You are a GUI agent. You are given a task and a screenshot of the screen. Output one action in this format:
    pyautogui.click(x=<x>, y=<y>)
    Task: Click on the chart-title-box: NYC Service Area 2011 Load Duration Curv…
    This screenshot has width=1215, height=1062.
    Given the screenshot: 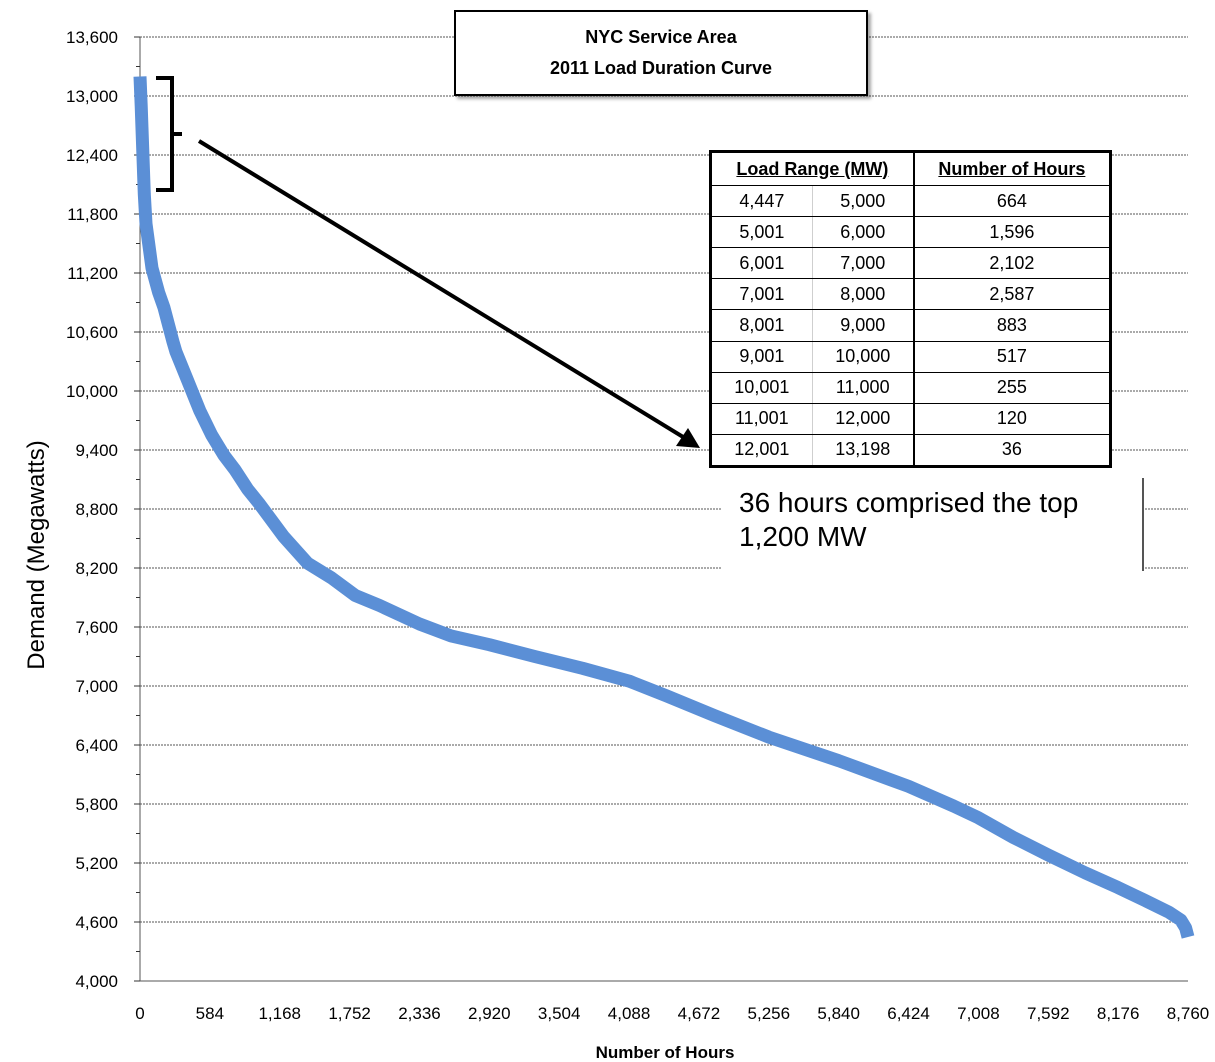 What is the action you would take?
    pyautogui.click(x=661, y=53)
    